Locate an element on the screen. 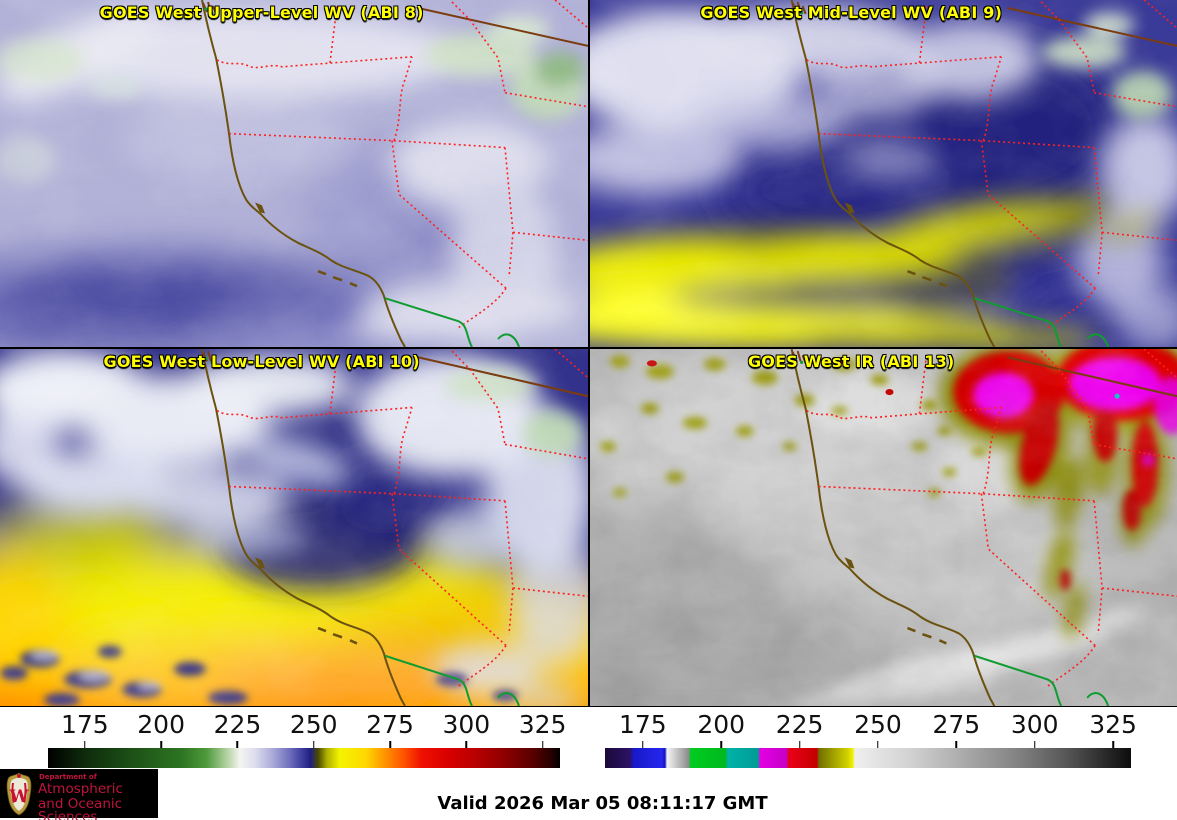 The height and width of the screenshot is (820, 1177). logo-name-line2: and Oceanic Sciences is located at coordinates (80, 807).